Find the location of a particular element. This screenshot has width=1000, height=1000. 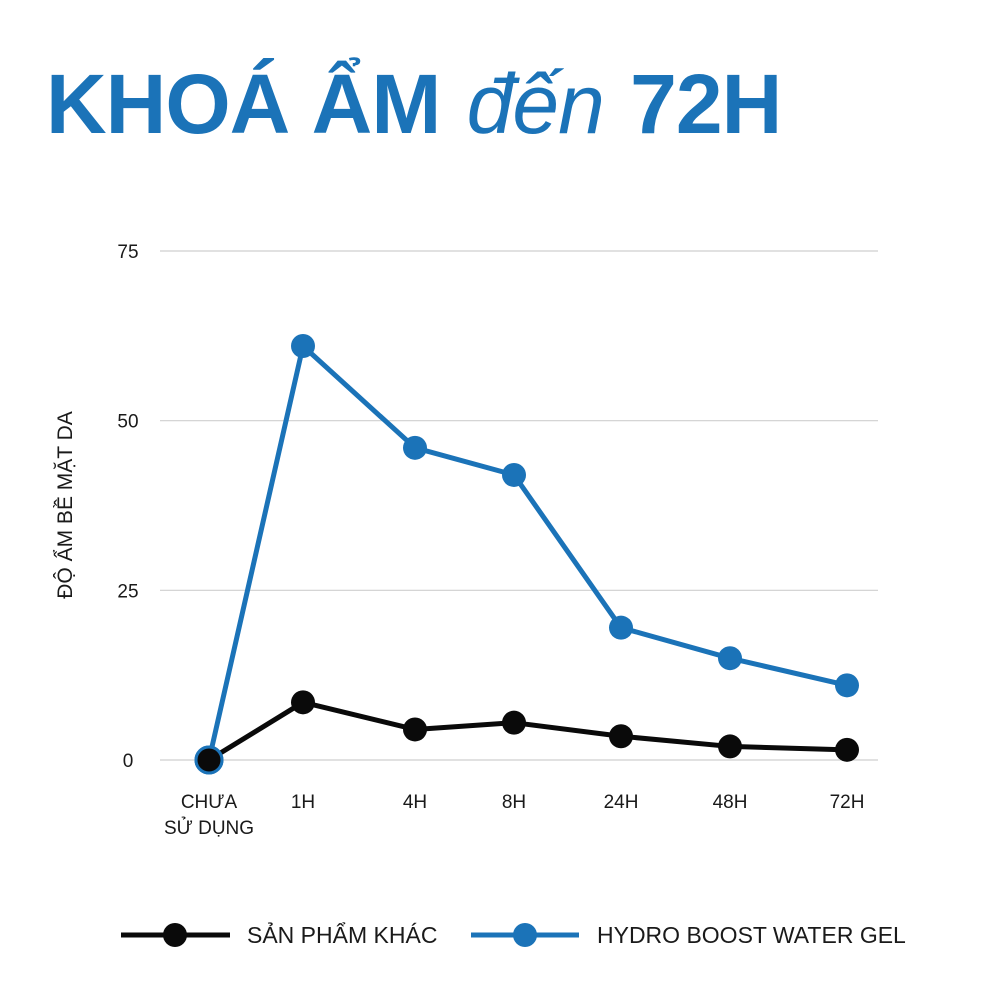

x-tick-label: 4H is located at coordinates (415, 802).